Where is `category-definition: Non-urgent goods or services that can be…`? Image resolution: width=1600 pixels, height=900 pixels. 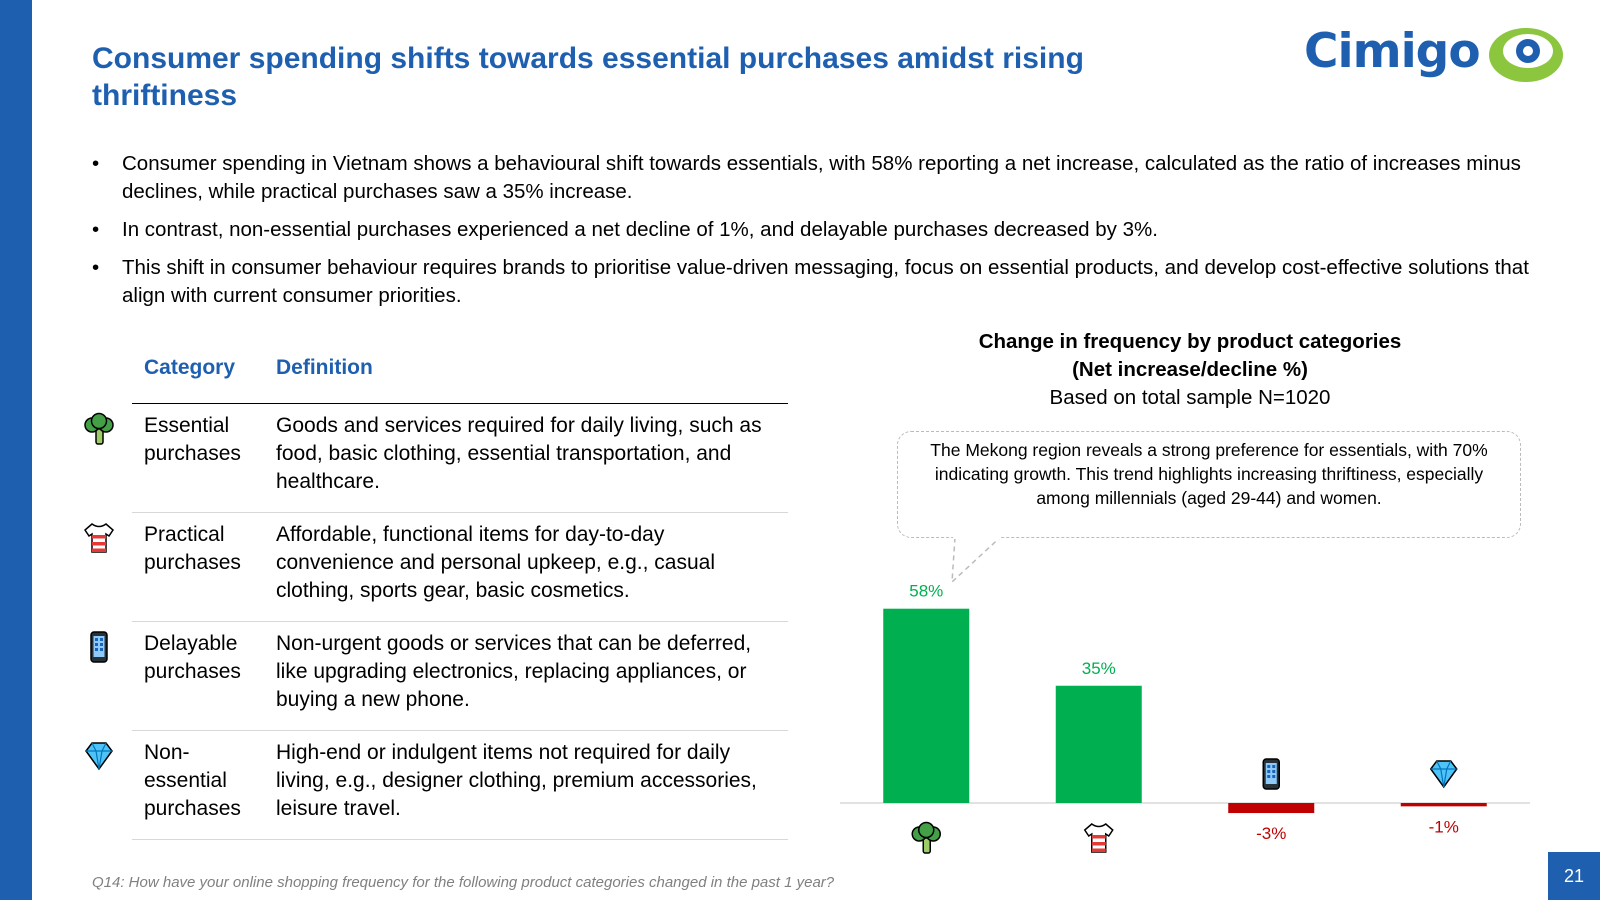
category-definition: Non-urgent goods or services that can be… is located at coordinates (514, 671).